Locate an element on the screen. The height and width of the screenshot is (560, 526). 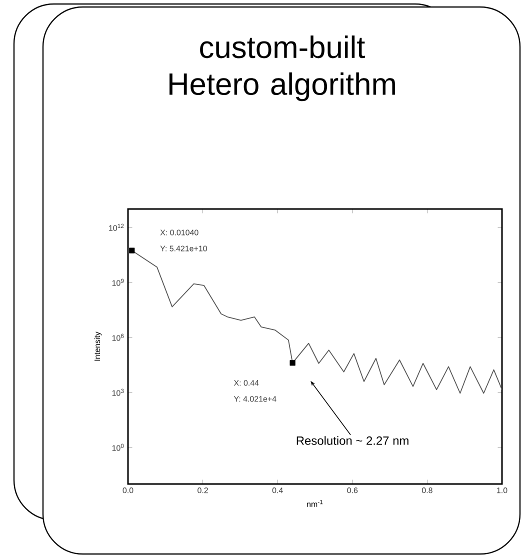
annotation: Resolution ~ 2.27 nm is located at coordinates (352, 440).